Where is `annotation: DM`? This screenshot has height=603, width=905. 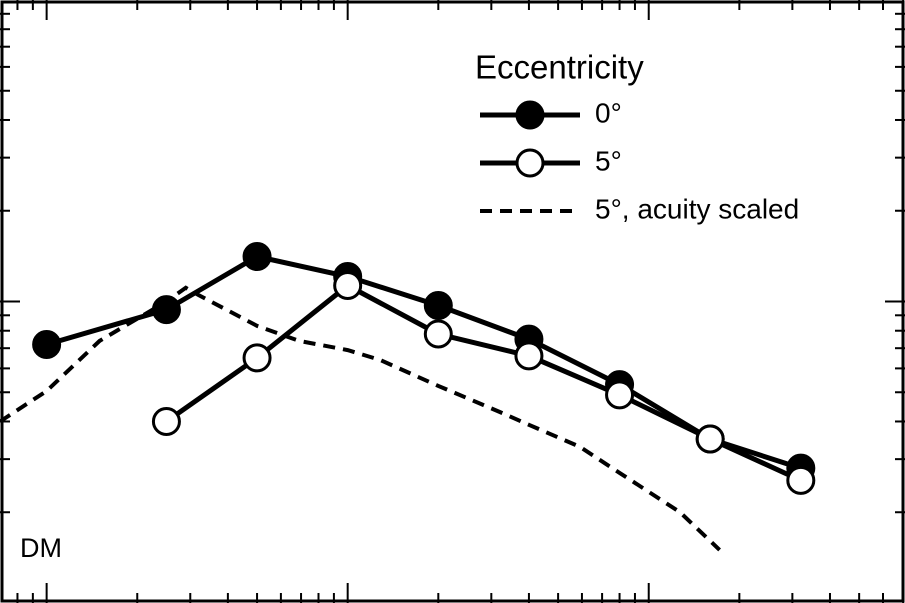 annotation: DM is located at coordinates (41, 548).